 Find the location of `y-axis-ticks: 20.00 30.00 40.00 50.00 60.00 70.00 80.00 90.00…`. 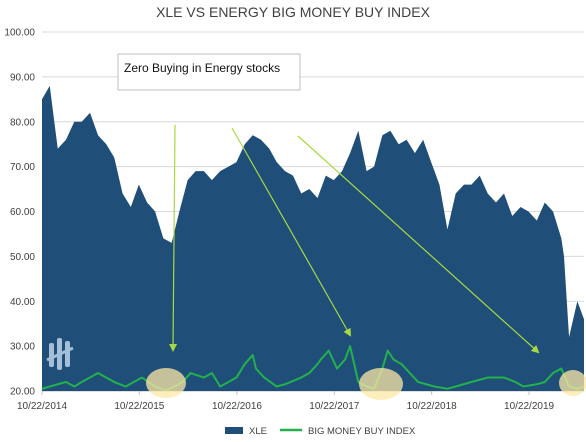

y-axis-ticks: 20.00 30.00 40.00 50.00 60.00 70.00 80.00 90.00… is located at coordinates (19, 213).